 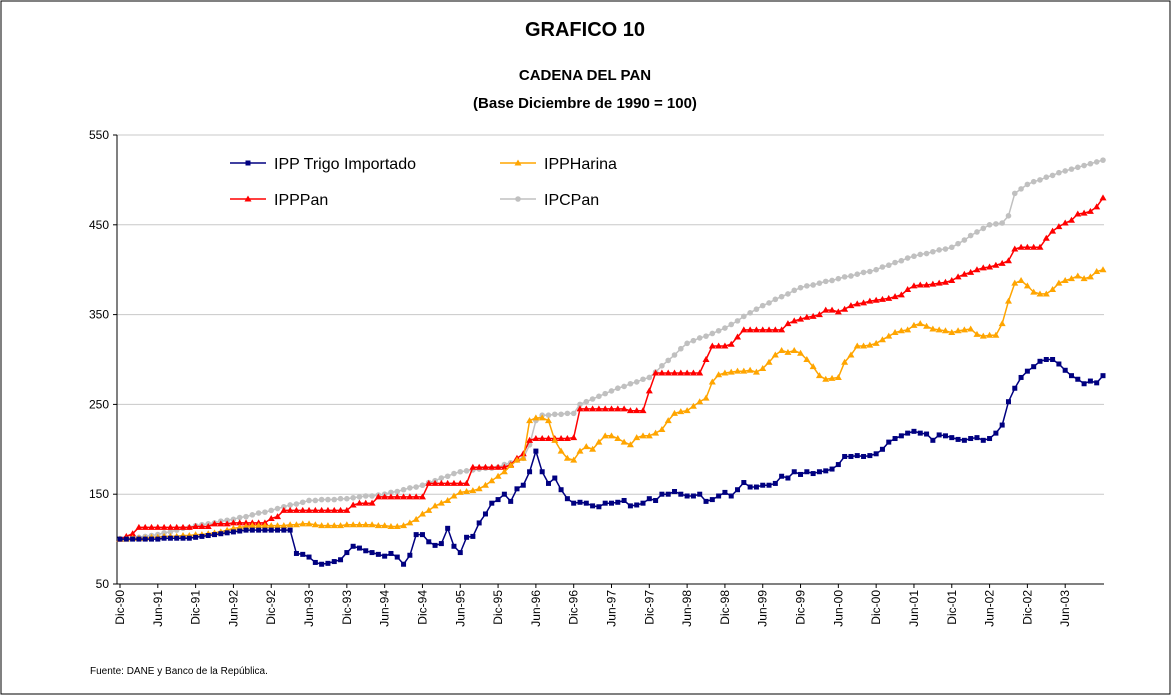 I want to click on chart-subtitle: (Base Diciembre de 1990 = 100), so click(x=585, y=103).